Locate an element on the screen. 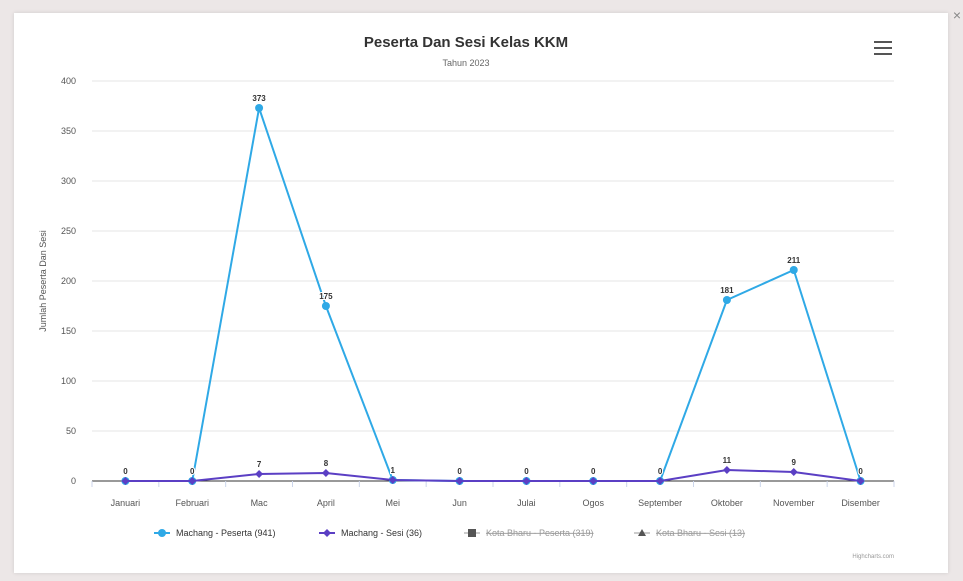 The image size is (963, 581). y-tick-label: 250 is located at coordinates (68, 231).